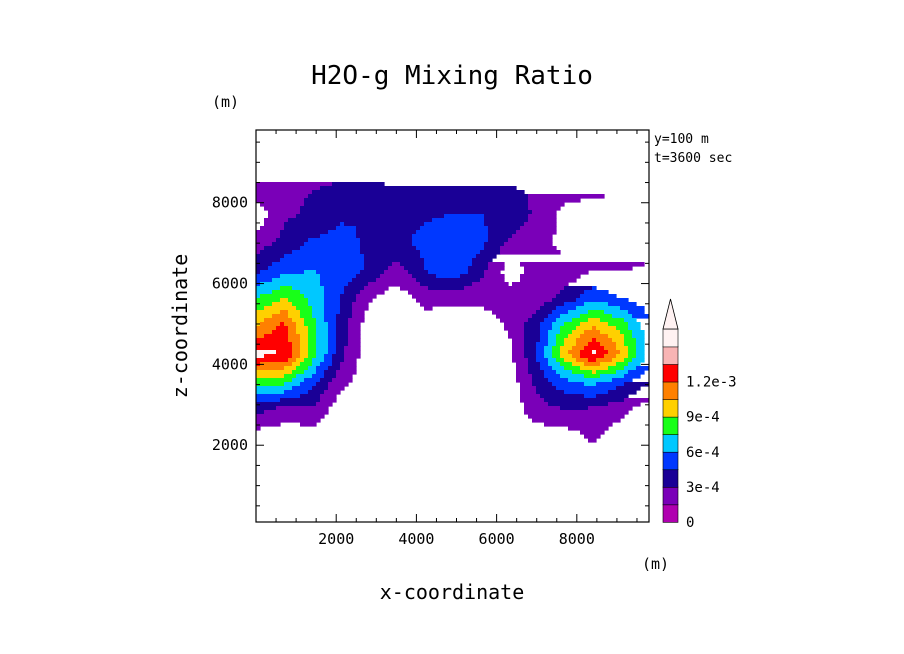 This screenshot has width=904, height=654. Describe the element at coordinates (681, 139) in the screenshot. I see `annotation-y-slice: y=100 m` at that location.